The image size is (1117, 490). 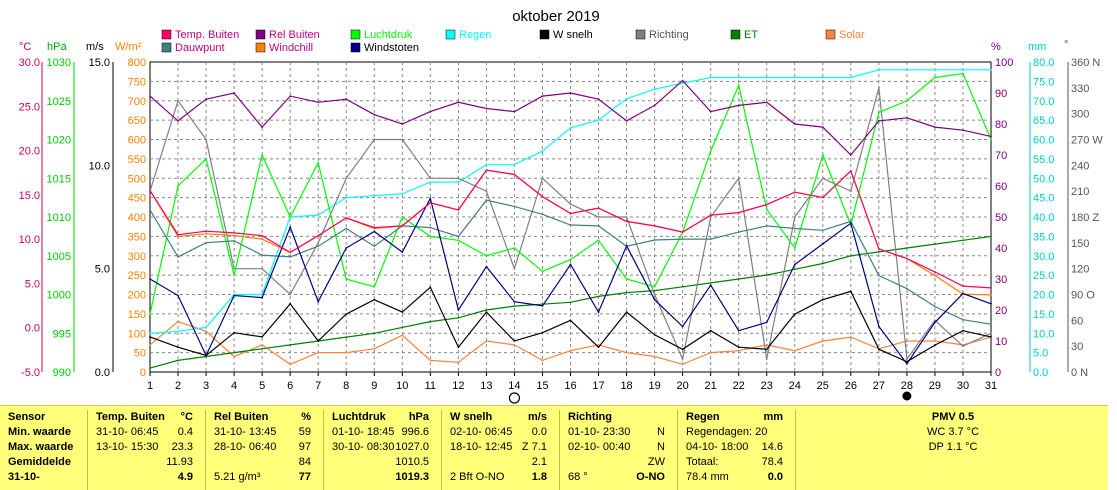 What do you see at coordinates (346, 386) in the screenshot?
I see `x-tick-label: 8` at bounding box center [346, 386].